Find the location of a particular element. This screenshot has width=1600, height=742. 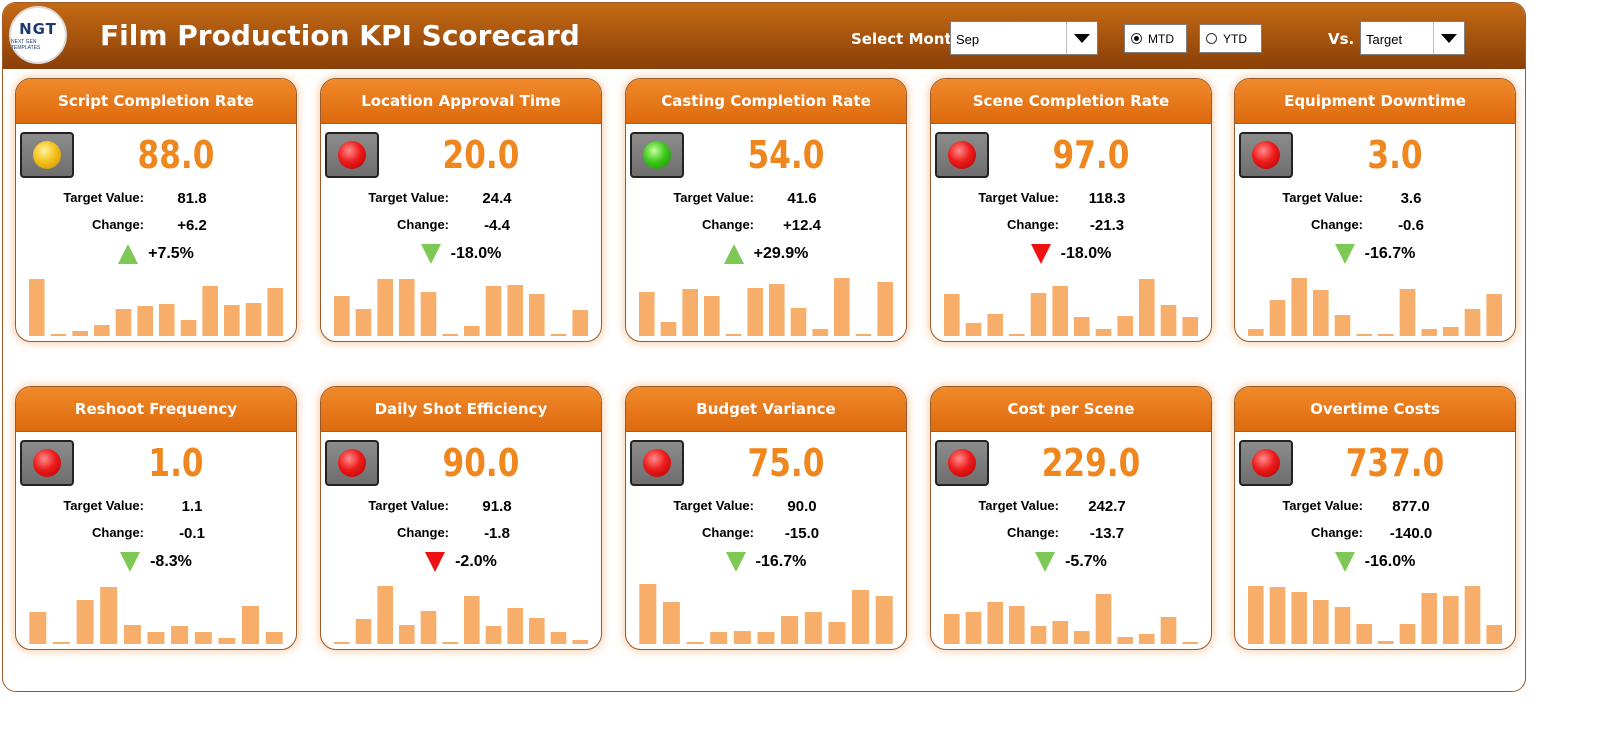

mtd-radio-label: MTD is located at coordinates (1161, 38).